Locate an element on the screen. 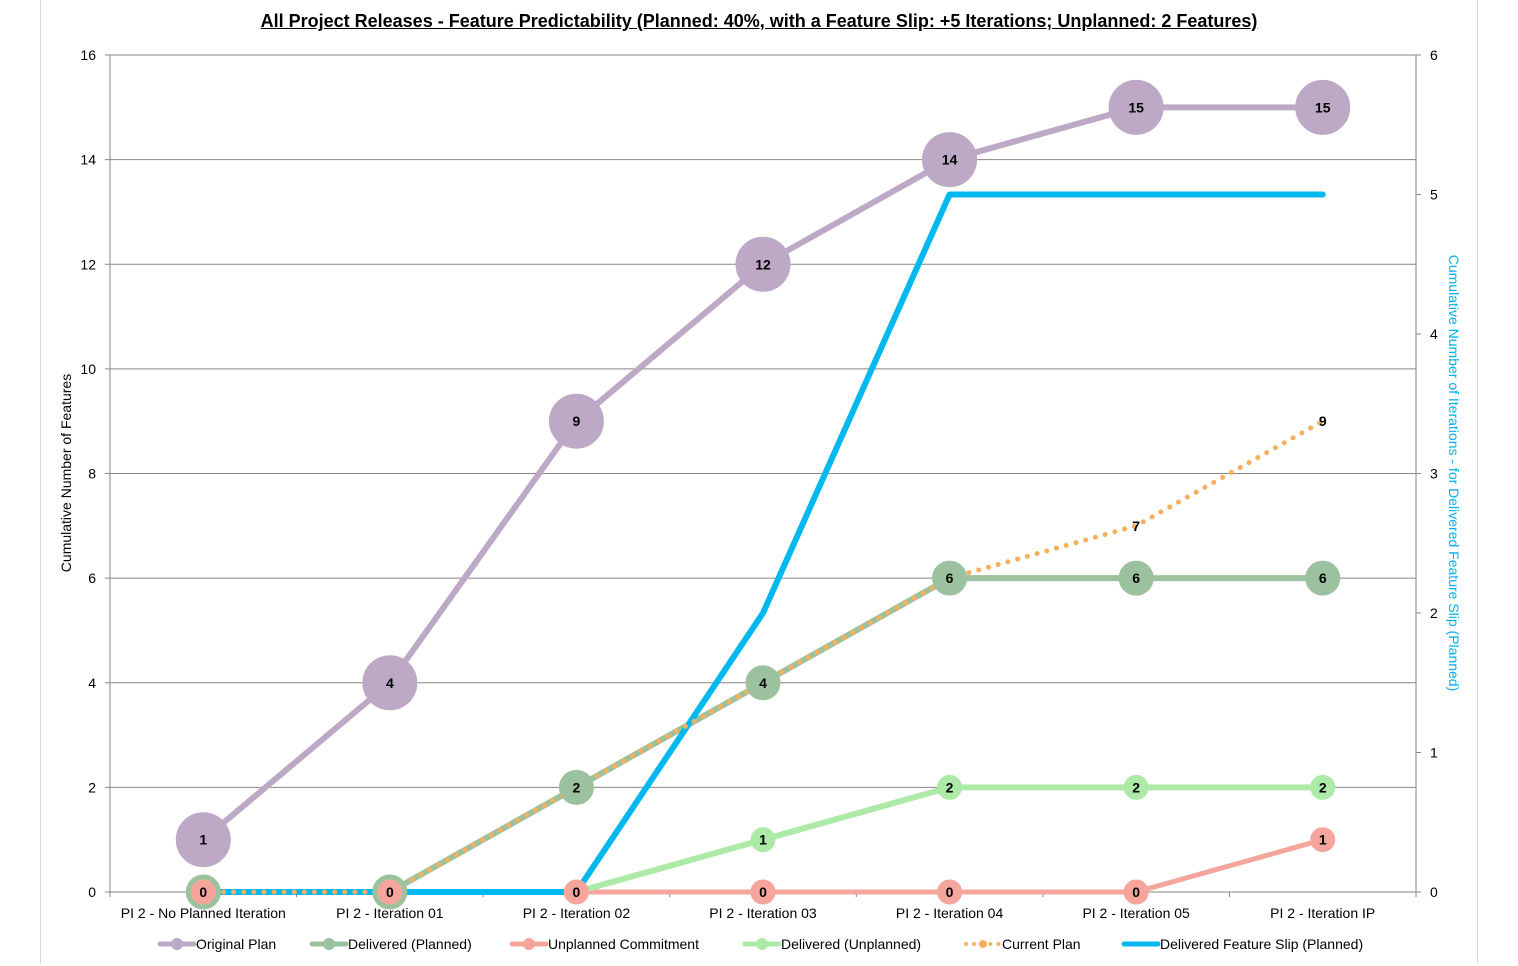  y-axis-title: Cumulative Number of Features is located at coordinates (66, 473).